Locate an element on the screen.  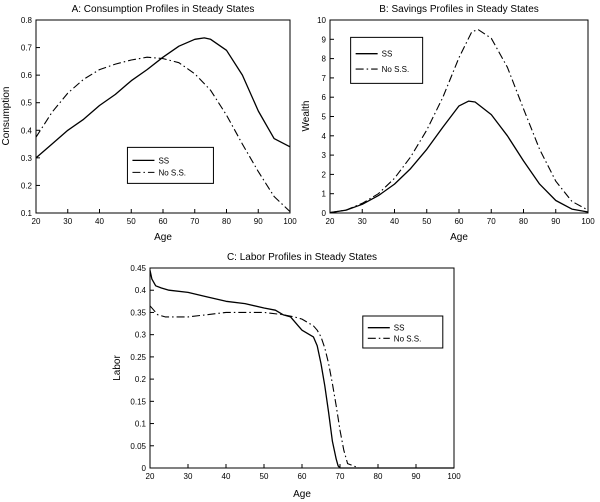
y-tick-label: 0.05 is located at coordinates (138, 446).